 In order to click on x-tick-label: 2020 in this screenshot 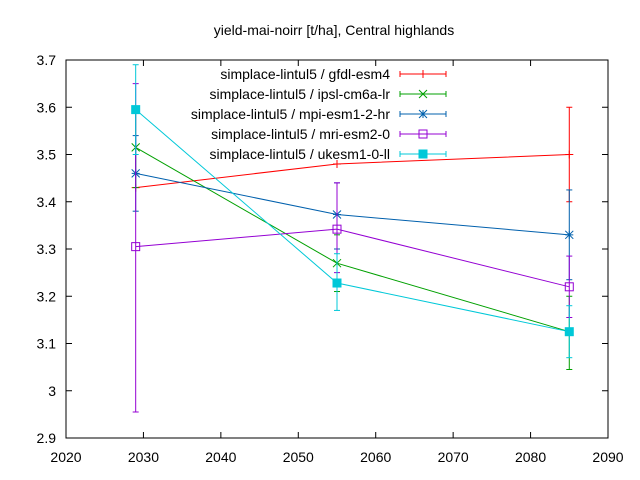, I will do `click(65, 457)`.